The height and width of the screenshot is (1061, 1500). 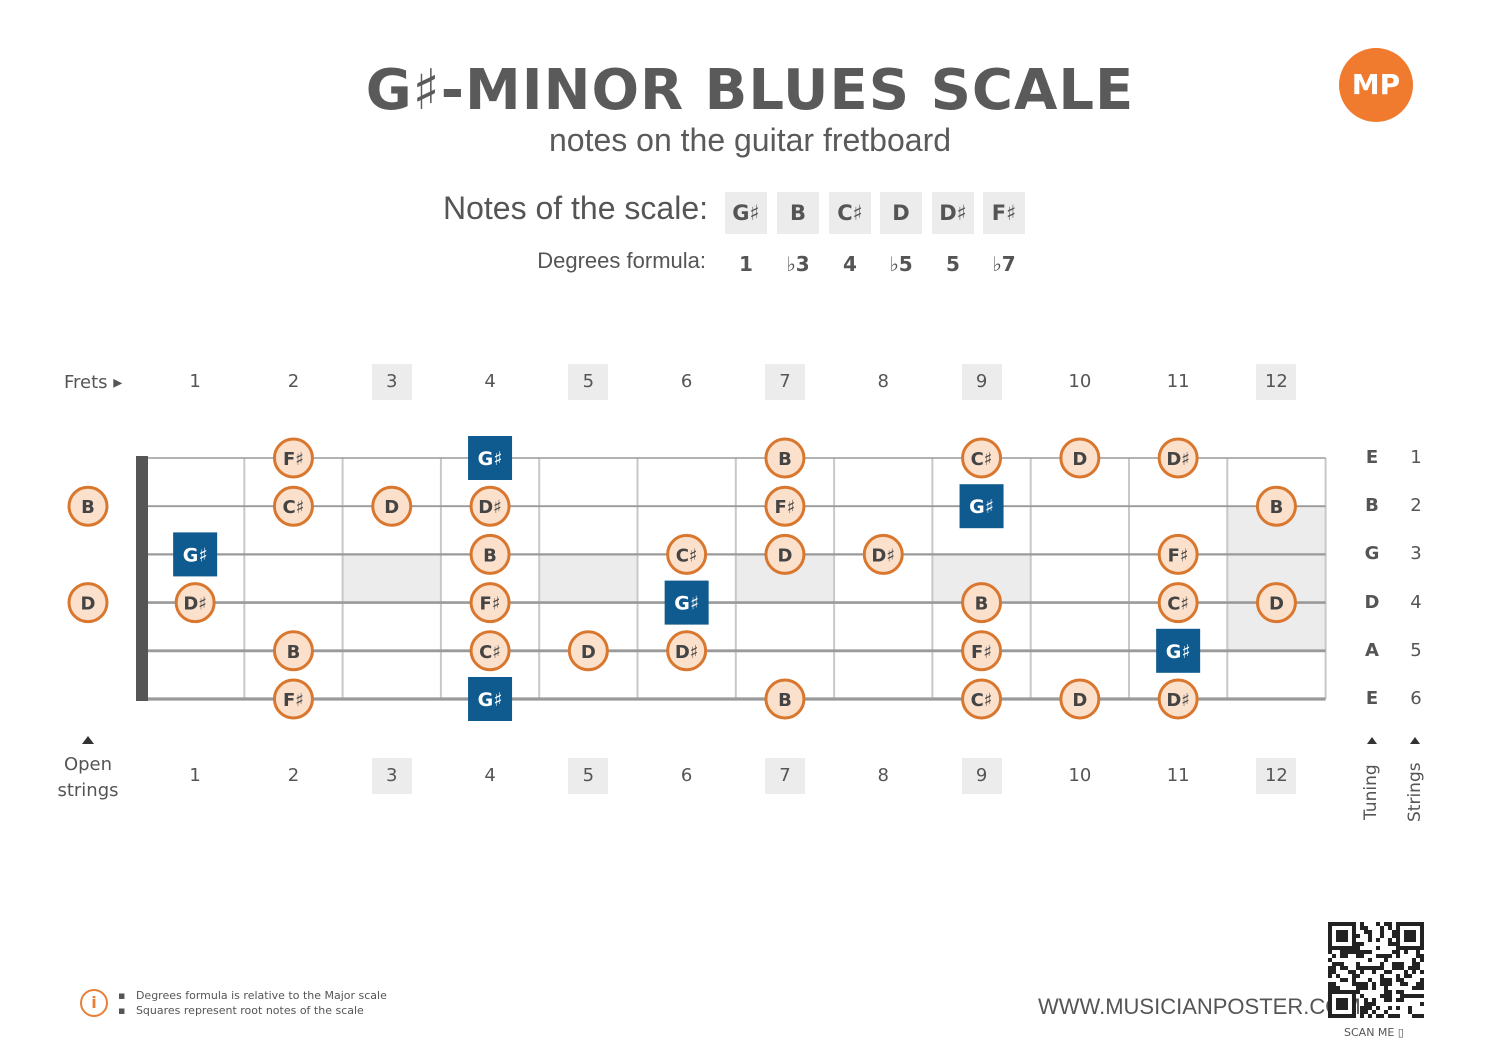 I want to click on fret-number: 2, so click(x=293, y=381).